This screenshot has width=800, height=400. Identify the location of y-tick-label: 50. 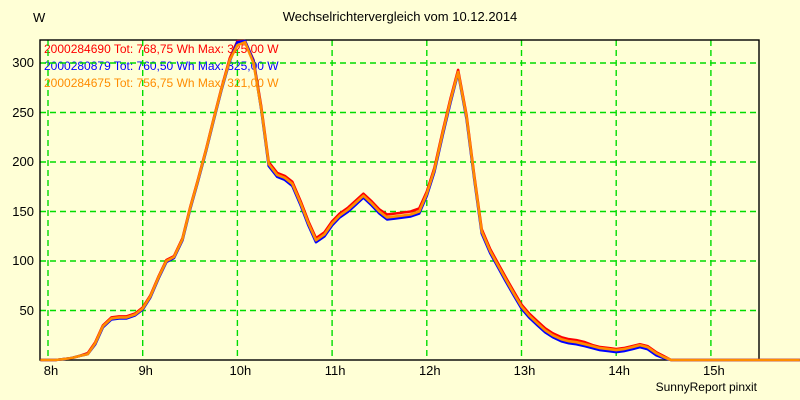
(26, 310).